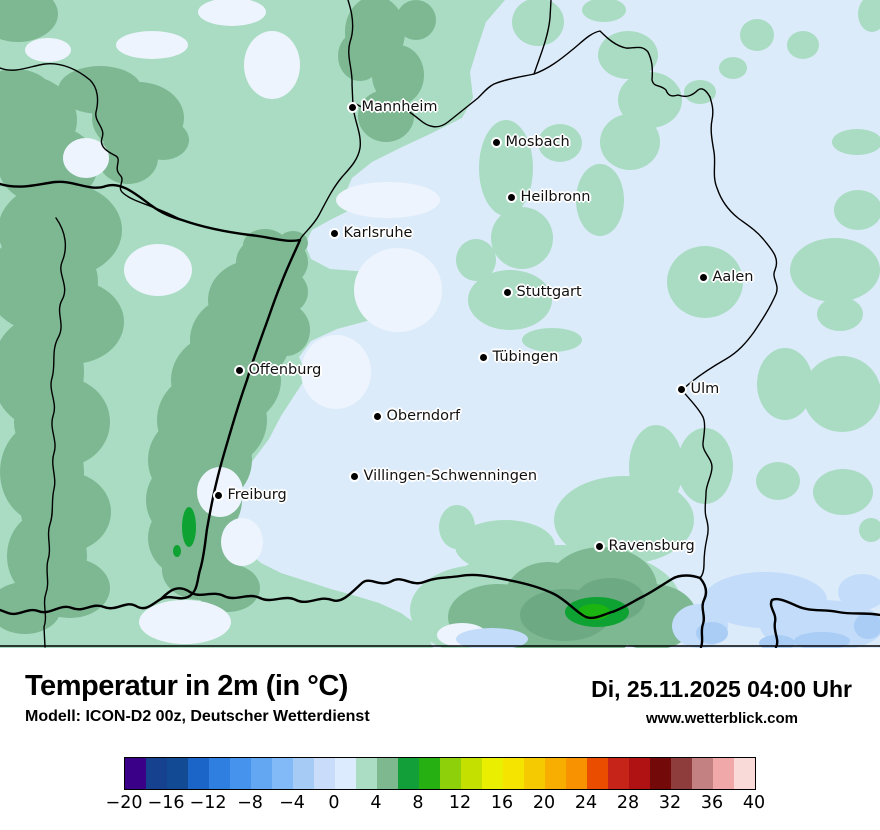 This screenshot has height=830, width=880. What do you see at coordinates (670, 803) in the screenshot?
I see `colorbar-tick-32: 32` at bounding box center [670, 803].